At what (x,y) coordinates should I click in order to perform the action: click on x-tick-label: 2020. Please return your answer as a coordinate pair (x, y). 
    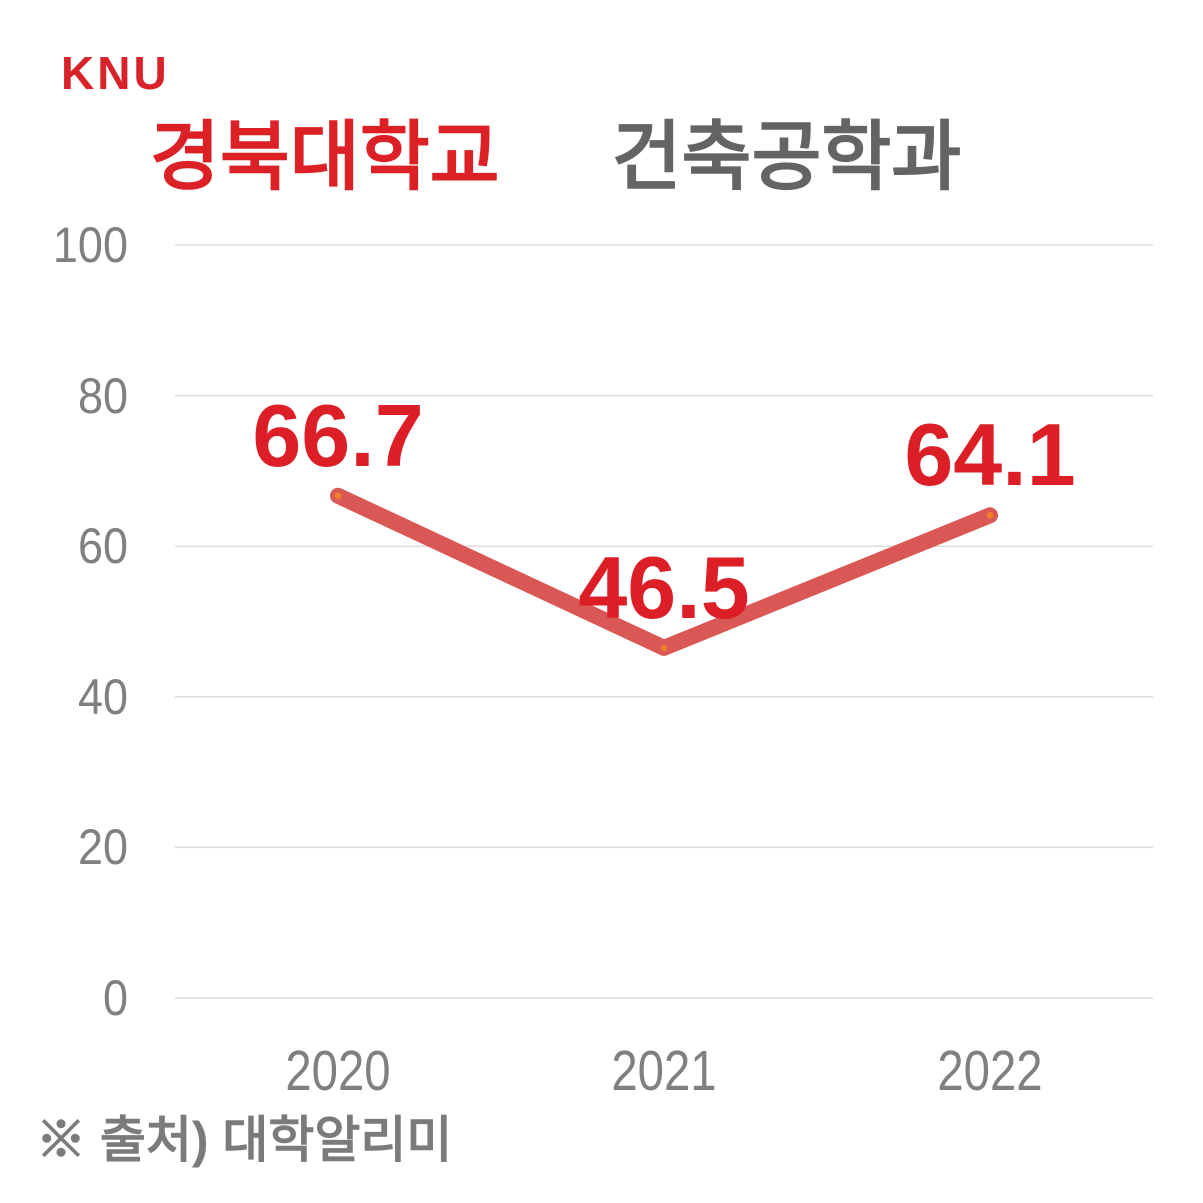
    Looking at the image, I should click on (338, 1071).